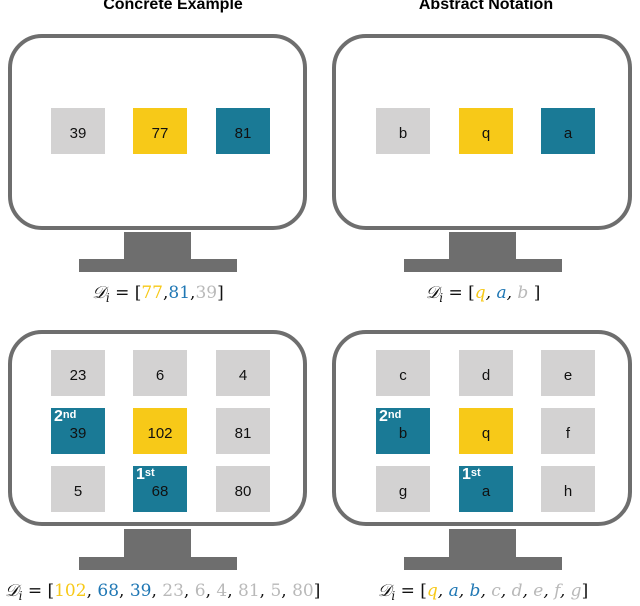 The height and width of the screenshot is (606, 640). I want to click on formula-token: f, so click(557, 591).